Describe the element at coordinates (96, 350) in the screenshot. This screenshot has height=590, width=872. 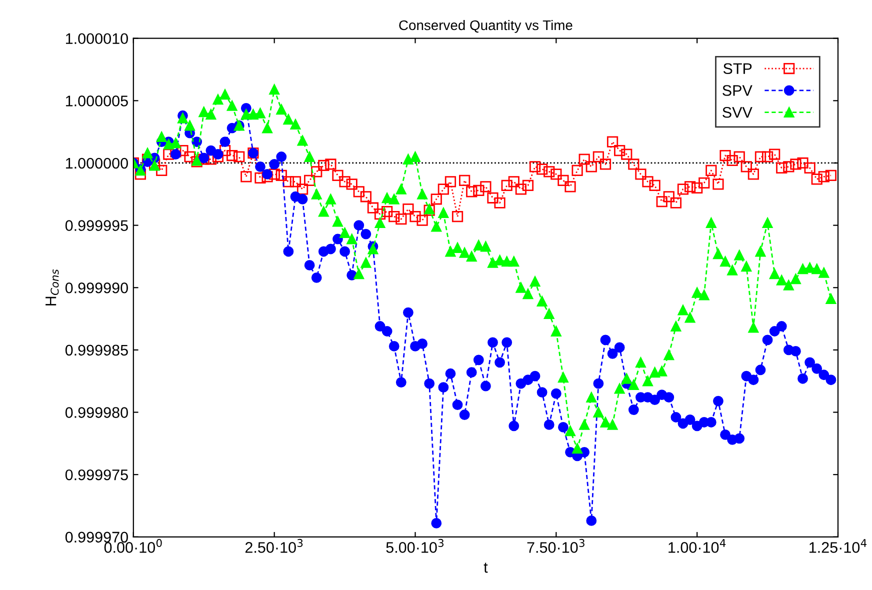
I see `y-tick-label: 0.999985` at that location.